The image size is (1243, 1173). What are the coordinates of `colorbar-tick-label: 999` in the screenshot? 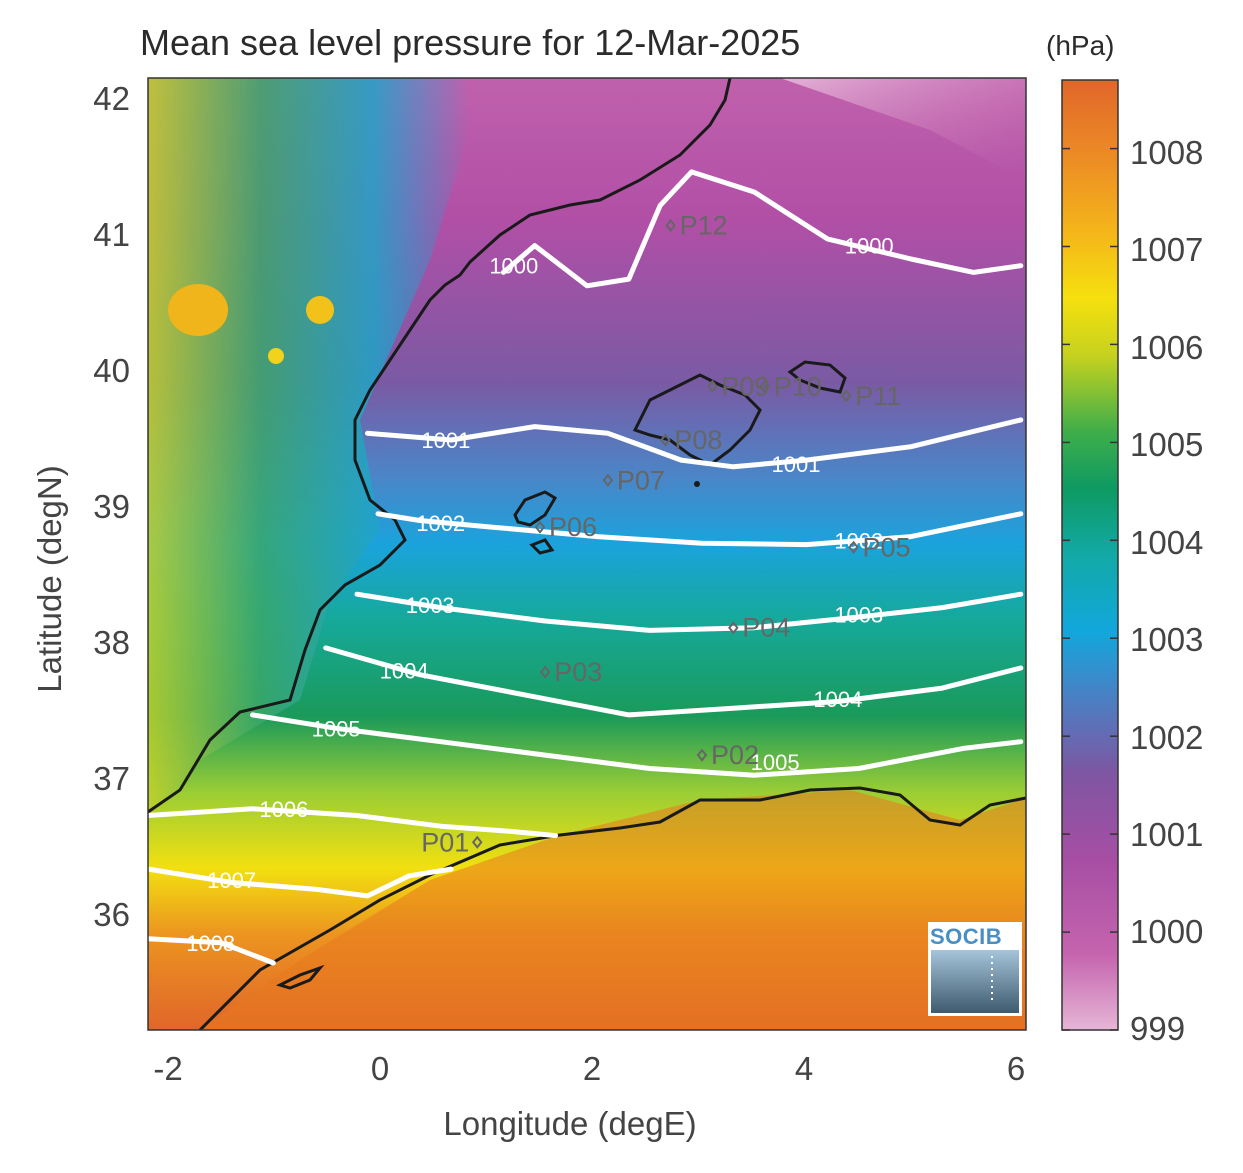 It's located at (1158, 1028).